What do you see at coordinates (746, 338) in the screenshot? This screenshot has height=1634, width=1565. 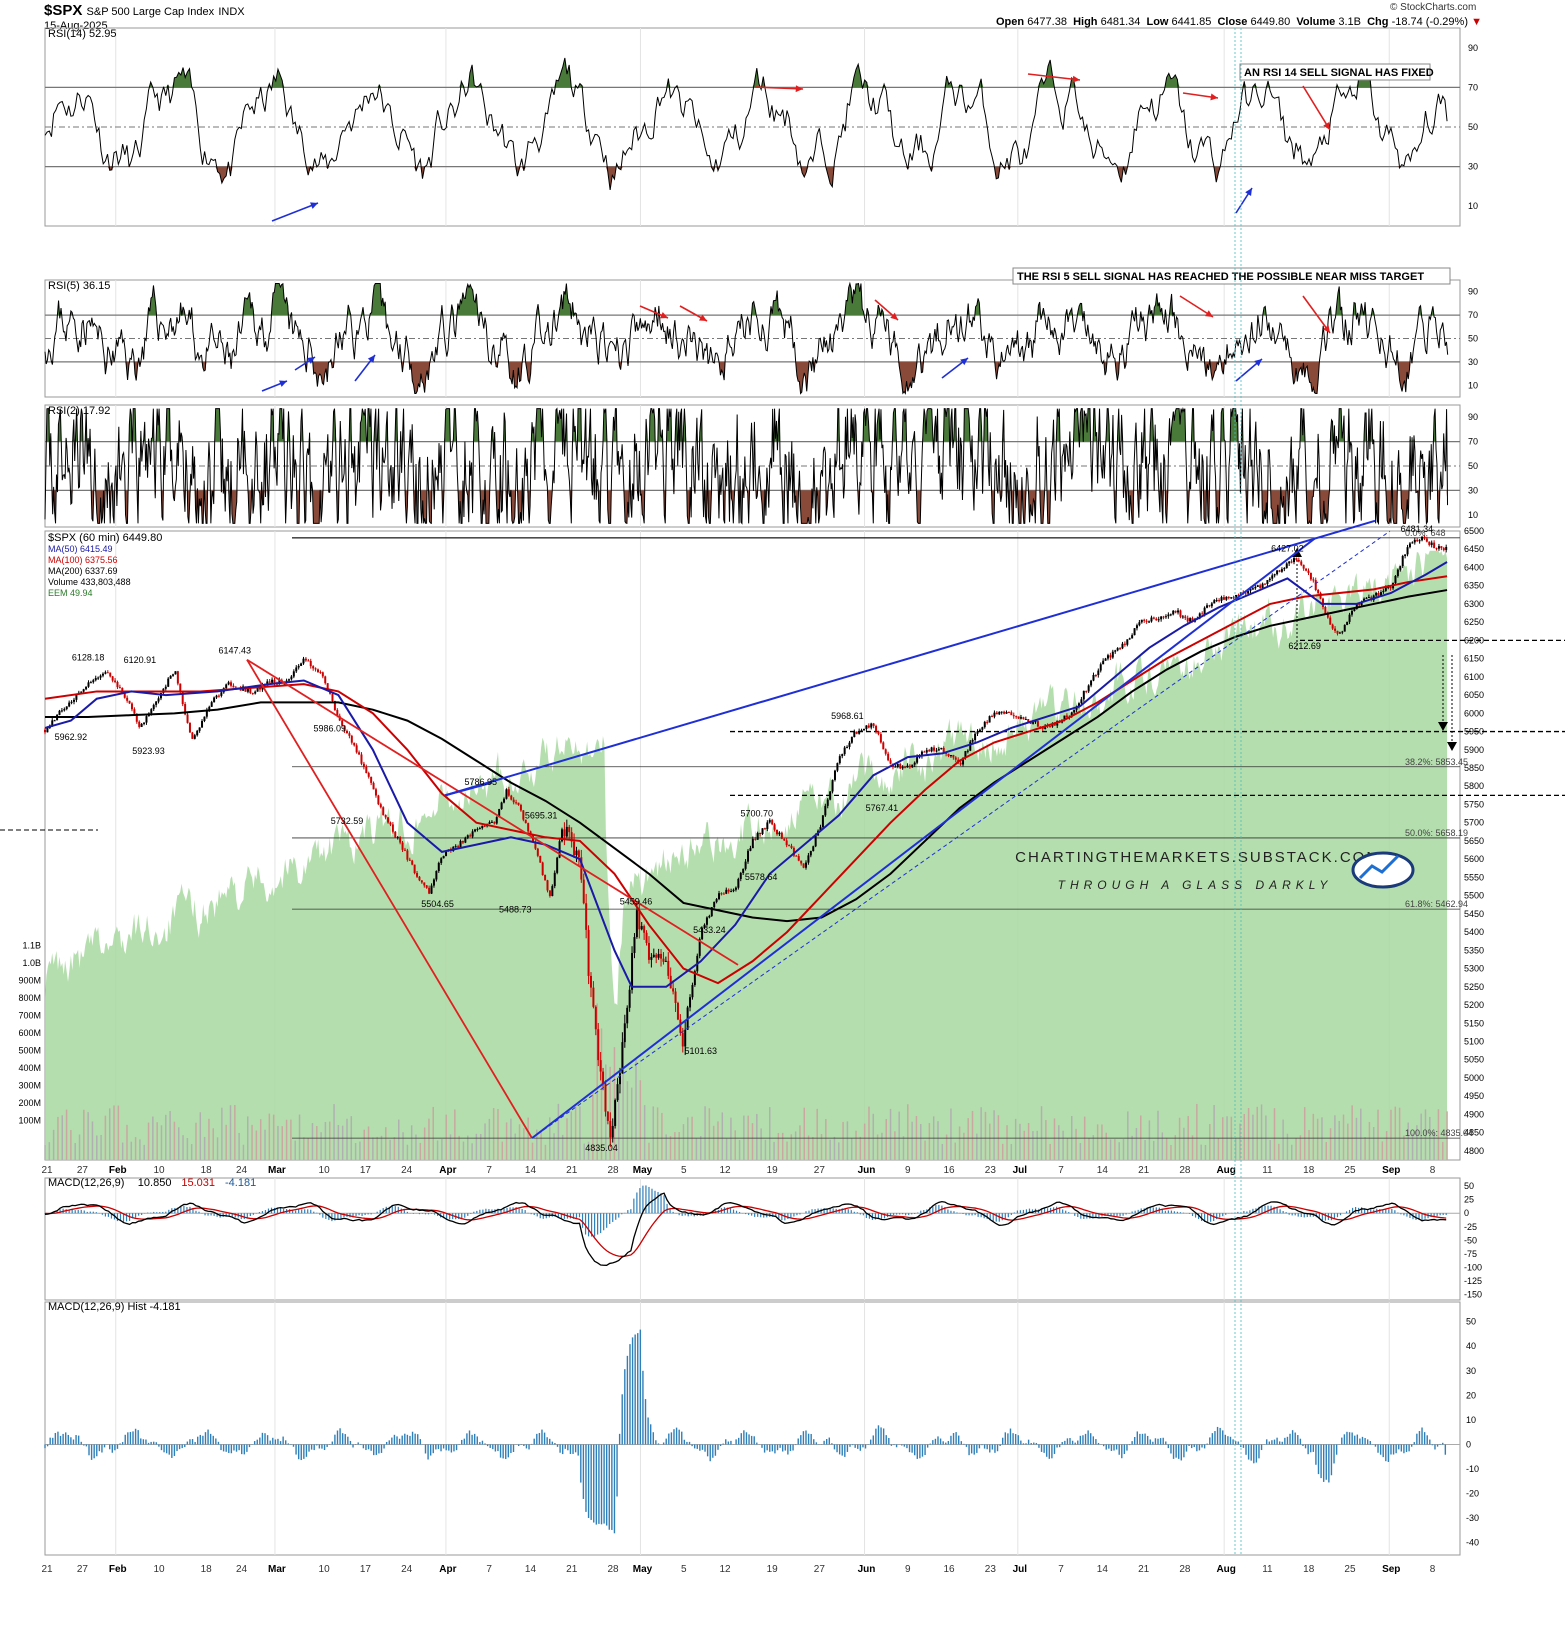 I see `rsi-line-rsi5` at bounding box center [746, 338].